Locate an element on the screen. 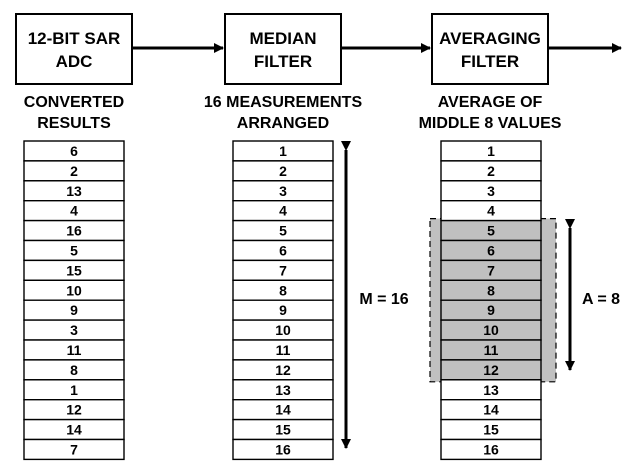 Image resolution: width=629 pixels, height=475 pixels. span-a-label-bg is located at coordinates (601, 298).